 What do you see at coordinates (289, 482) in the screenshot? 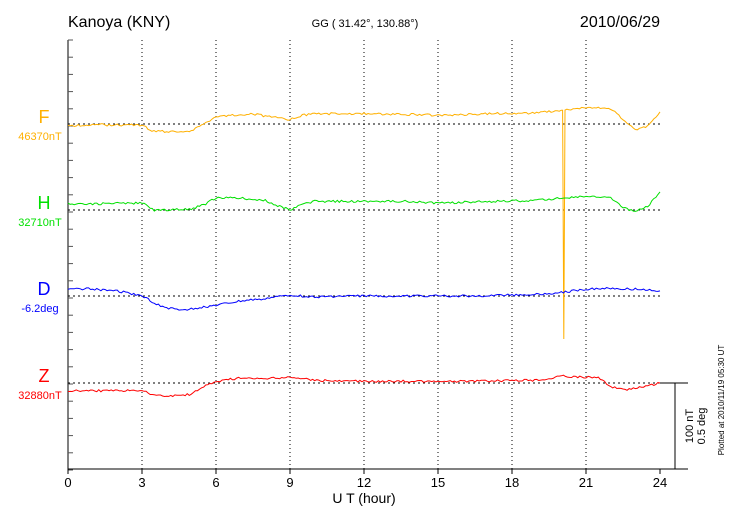
I see `x-tick-label: 9` at bounding box center [289, 482].